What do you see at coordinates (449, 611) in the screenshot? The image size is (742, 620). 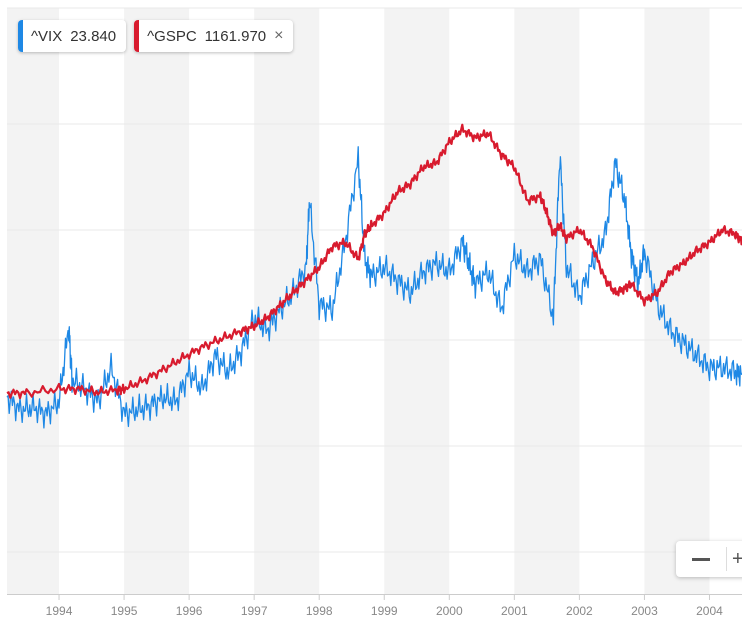 I see `x-tick-label: 2000` at bounding box center [449, 611].